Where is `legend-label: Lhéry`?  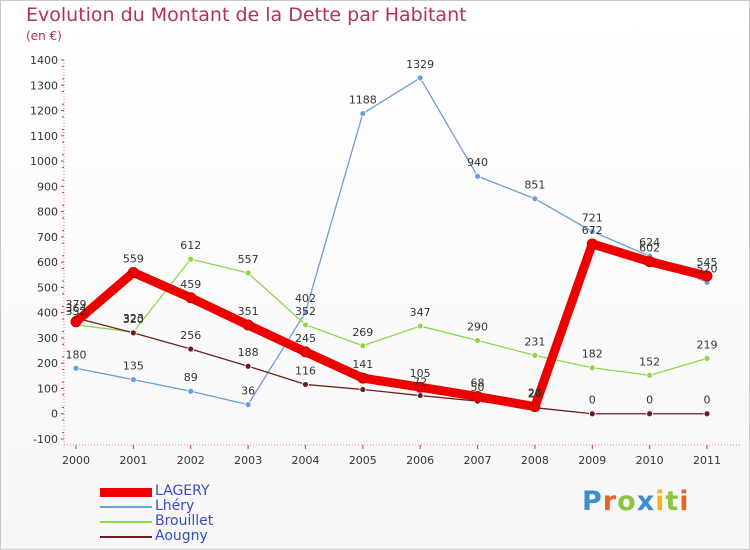
legend-label: Lhéry is located at coordinates (175, 506).